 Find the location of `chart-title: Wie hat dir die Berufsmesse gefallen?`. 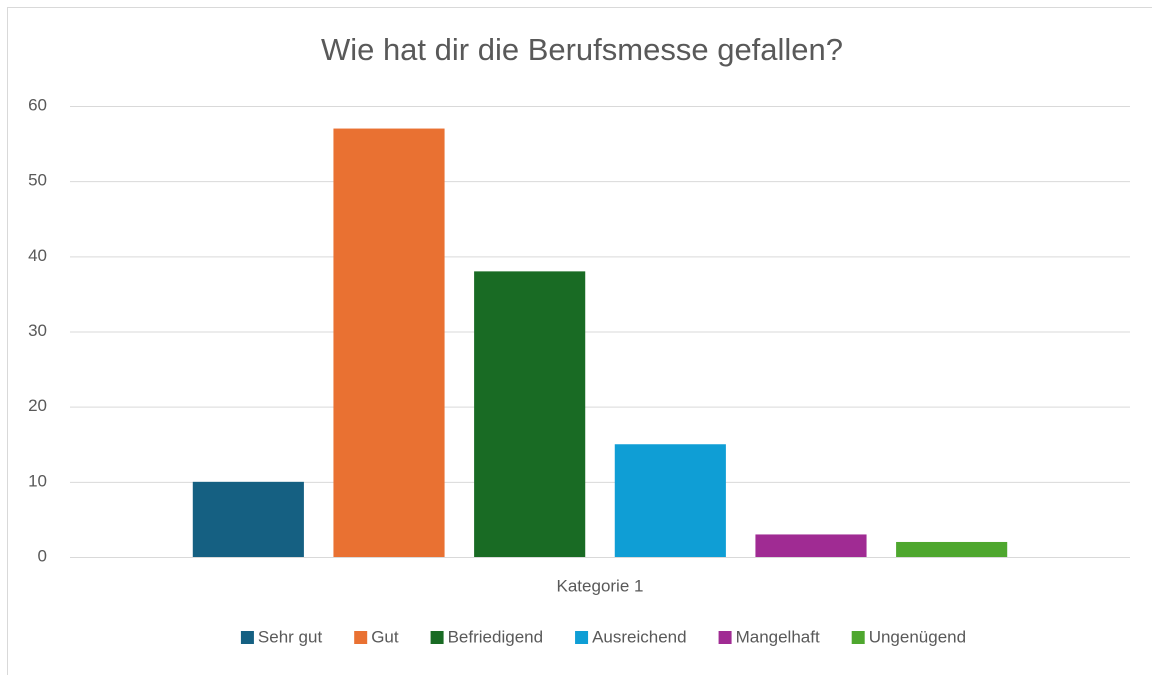

chart-title: Wie hat dir die Berufsmesse gefallen? is located at coordinates (582, 49).